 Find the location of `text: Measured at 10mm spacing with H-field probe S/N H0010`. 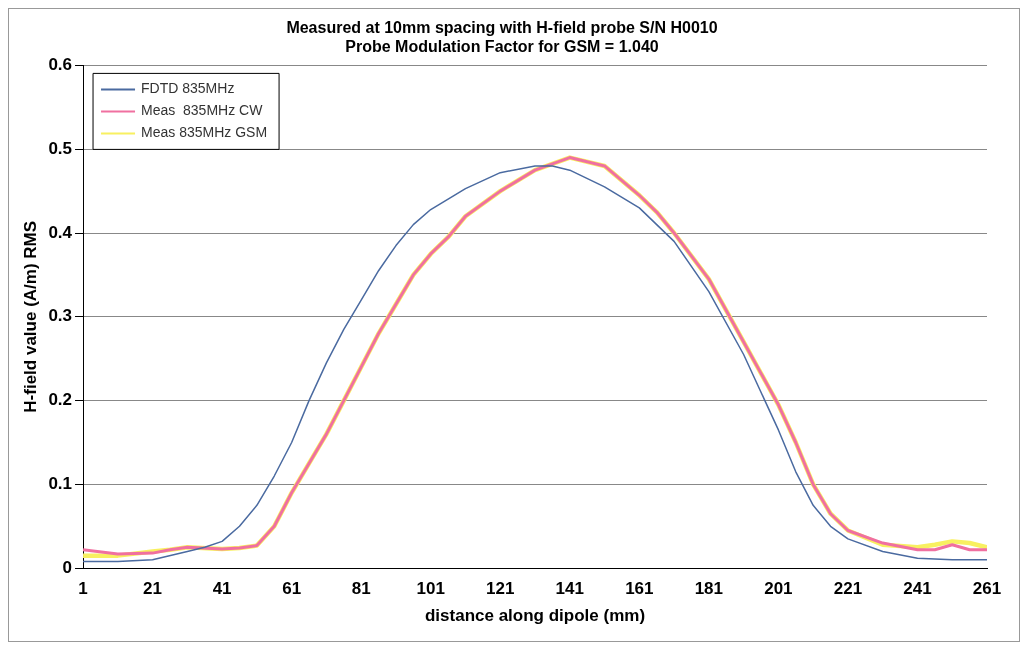

text: Measured at 10mm spacing with H-field probe S/N H0010 is located at coordinates (502, 28).